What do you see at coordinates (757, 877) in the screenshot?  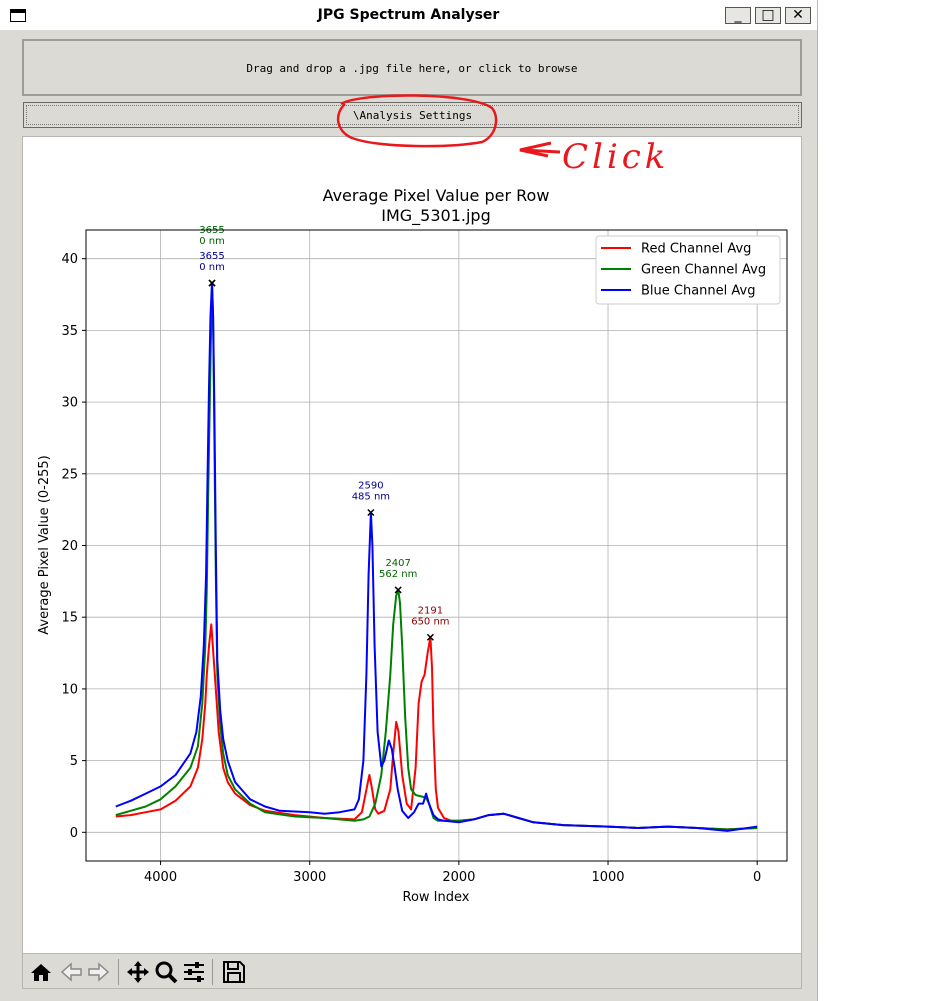 I see `x-tick-label: 0` at bounding box center [757, 877].